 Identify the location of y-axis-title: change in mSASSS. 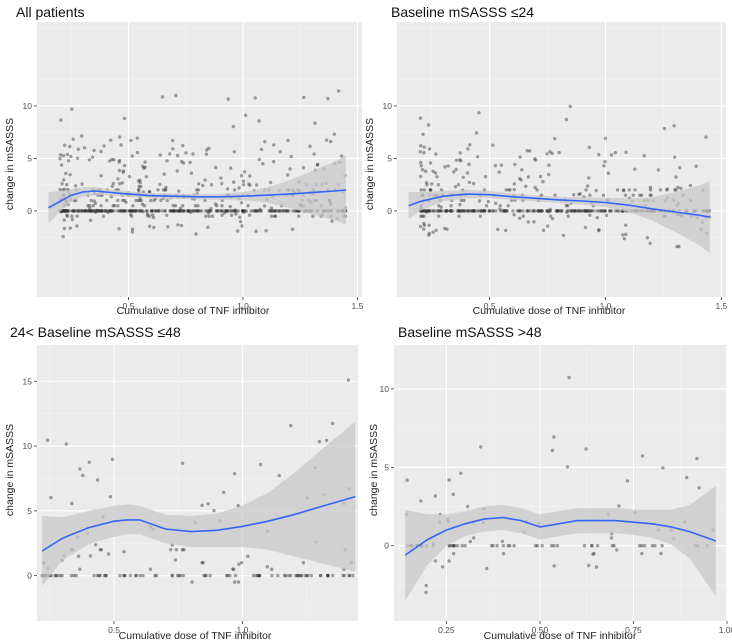
(10, 470).